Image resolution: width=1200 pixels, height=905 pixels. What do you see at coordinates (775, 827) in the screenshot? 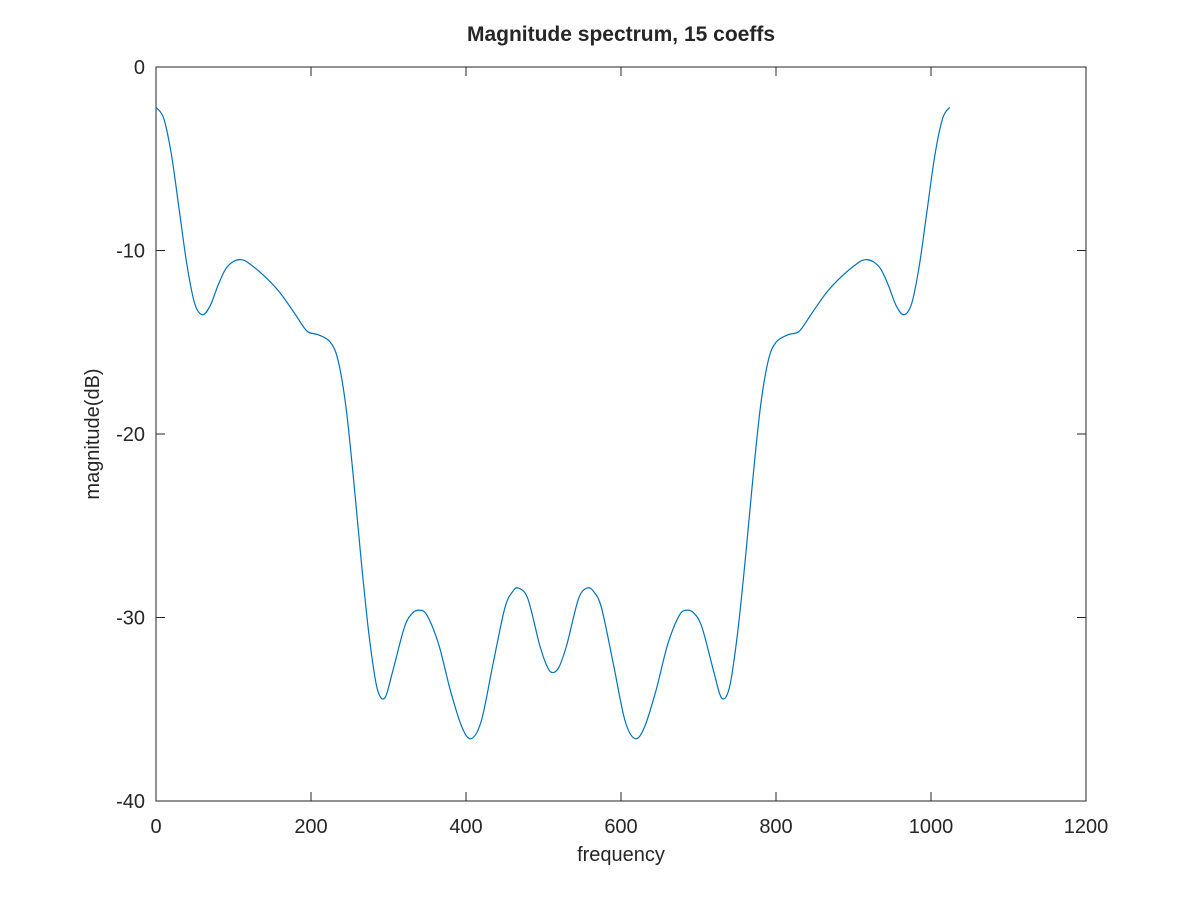
I see `x-tick-label: 800` at bounding box center [775, 827].